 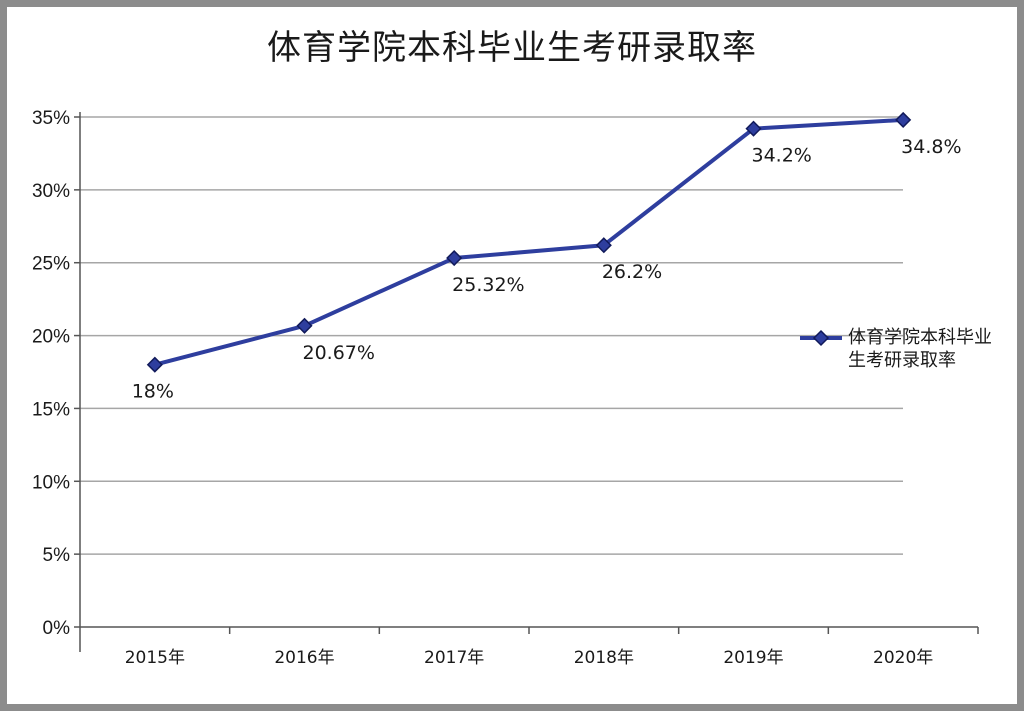 What do you see at coordinates (153, 392) in the screenshot?
I see `data-label: 18%` at bounding box center [153, 392].